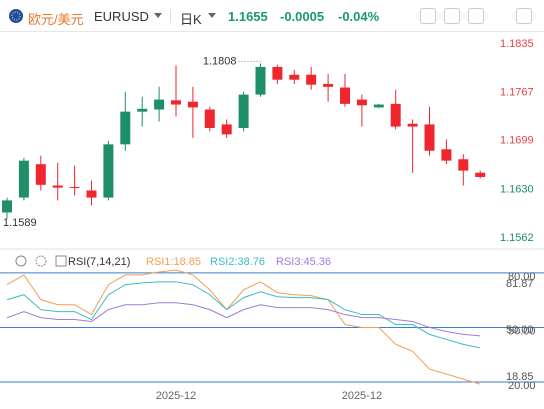 The image size is (544, 409). What do you see at coordinates (56, 19) in the screenshot?
I see `pair-name: 欧元/美元` at bounding box center [56, 19].